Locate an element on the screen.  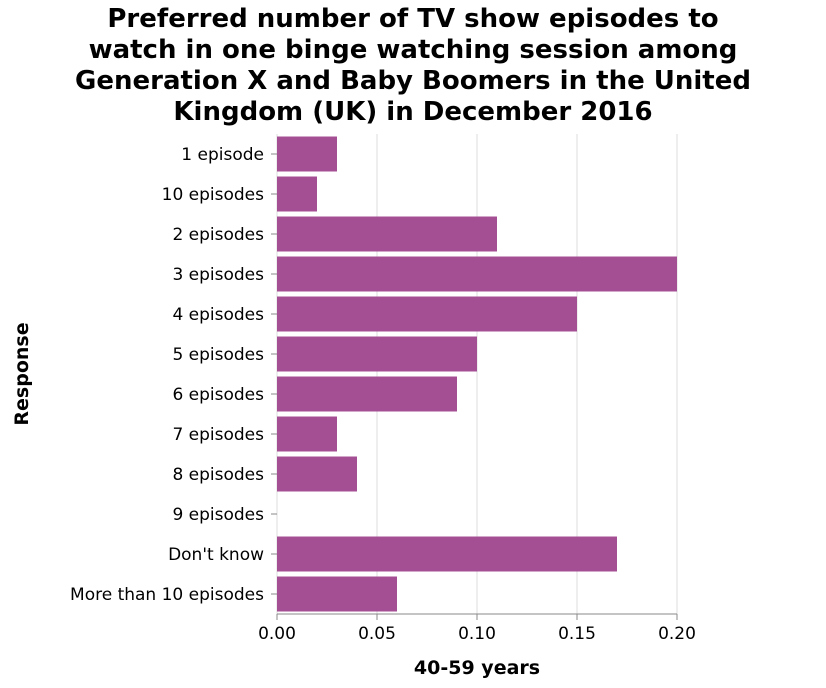
chart-title-line: Preferred number of TV show episodes to is located at coordinates (413, 19).